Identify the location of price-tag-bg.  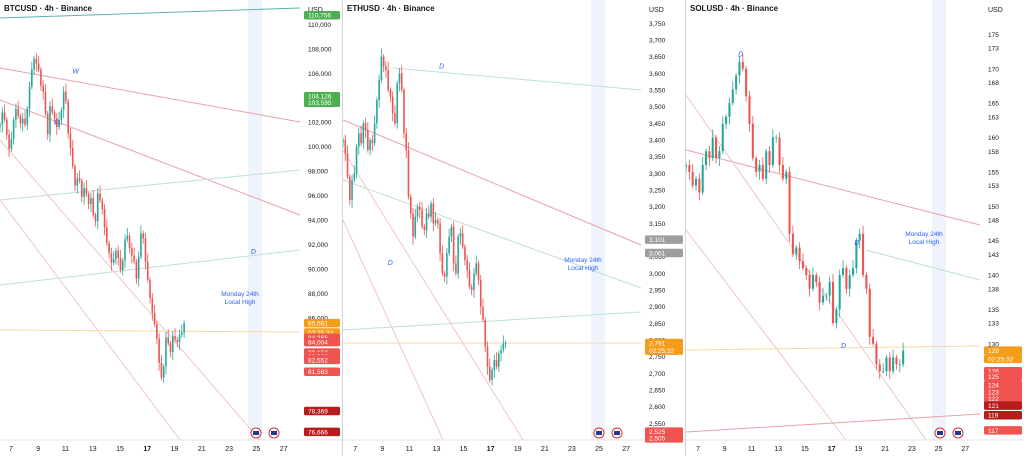
(322, 372).